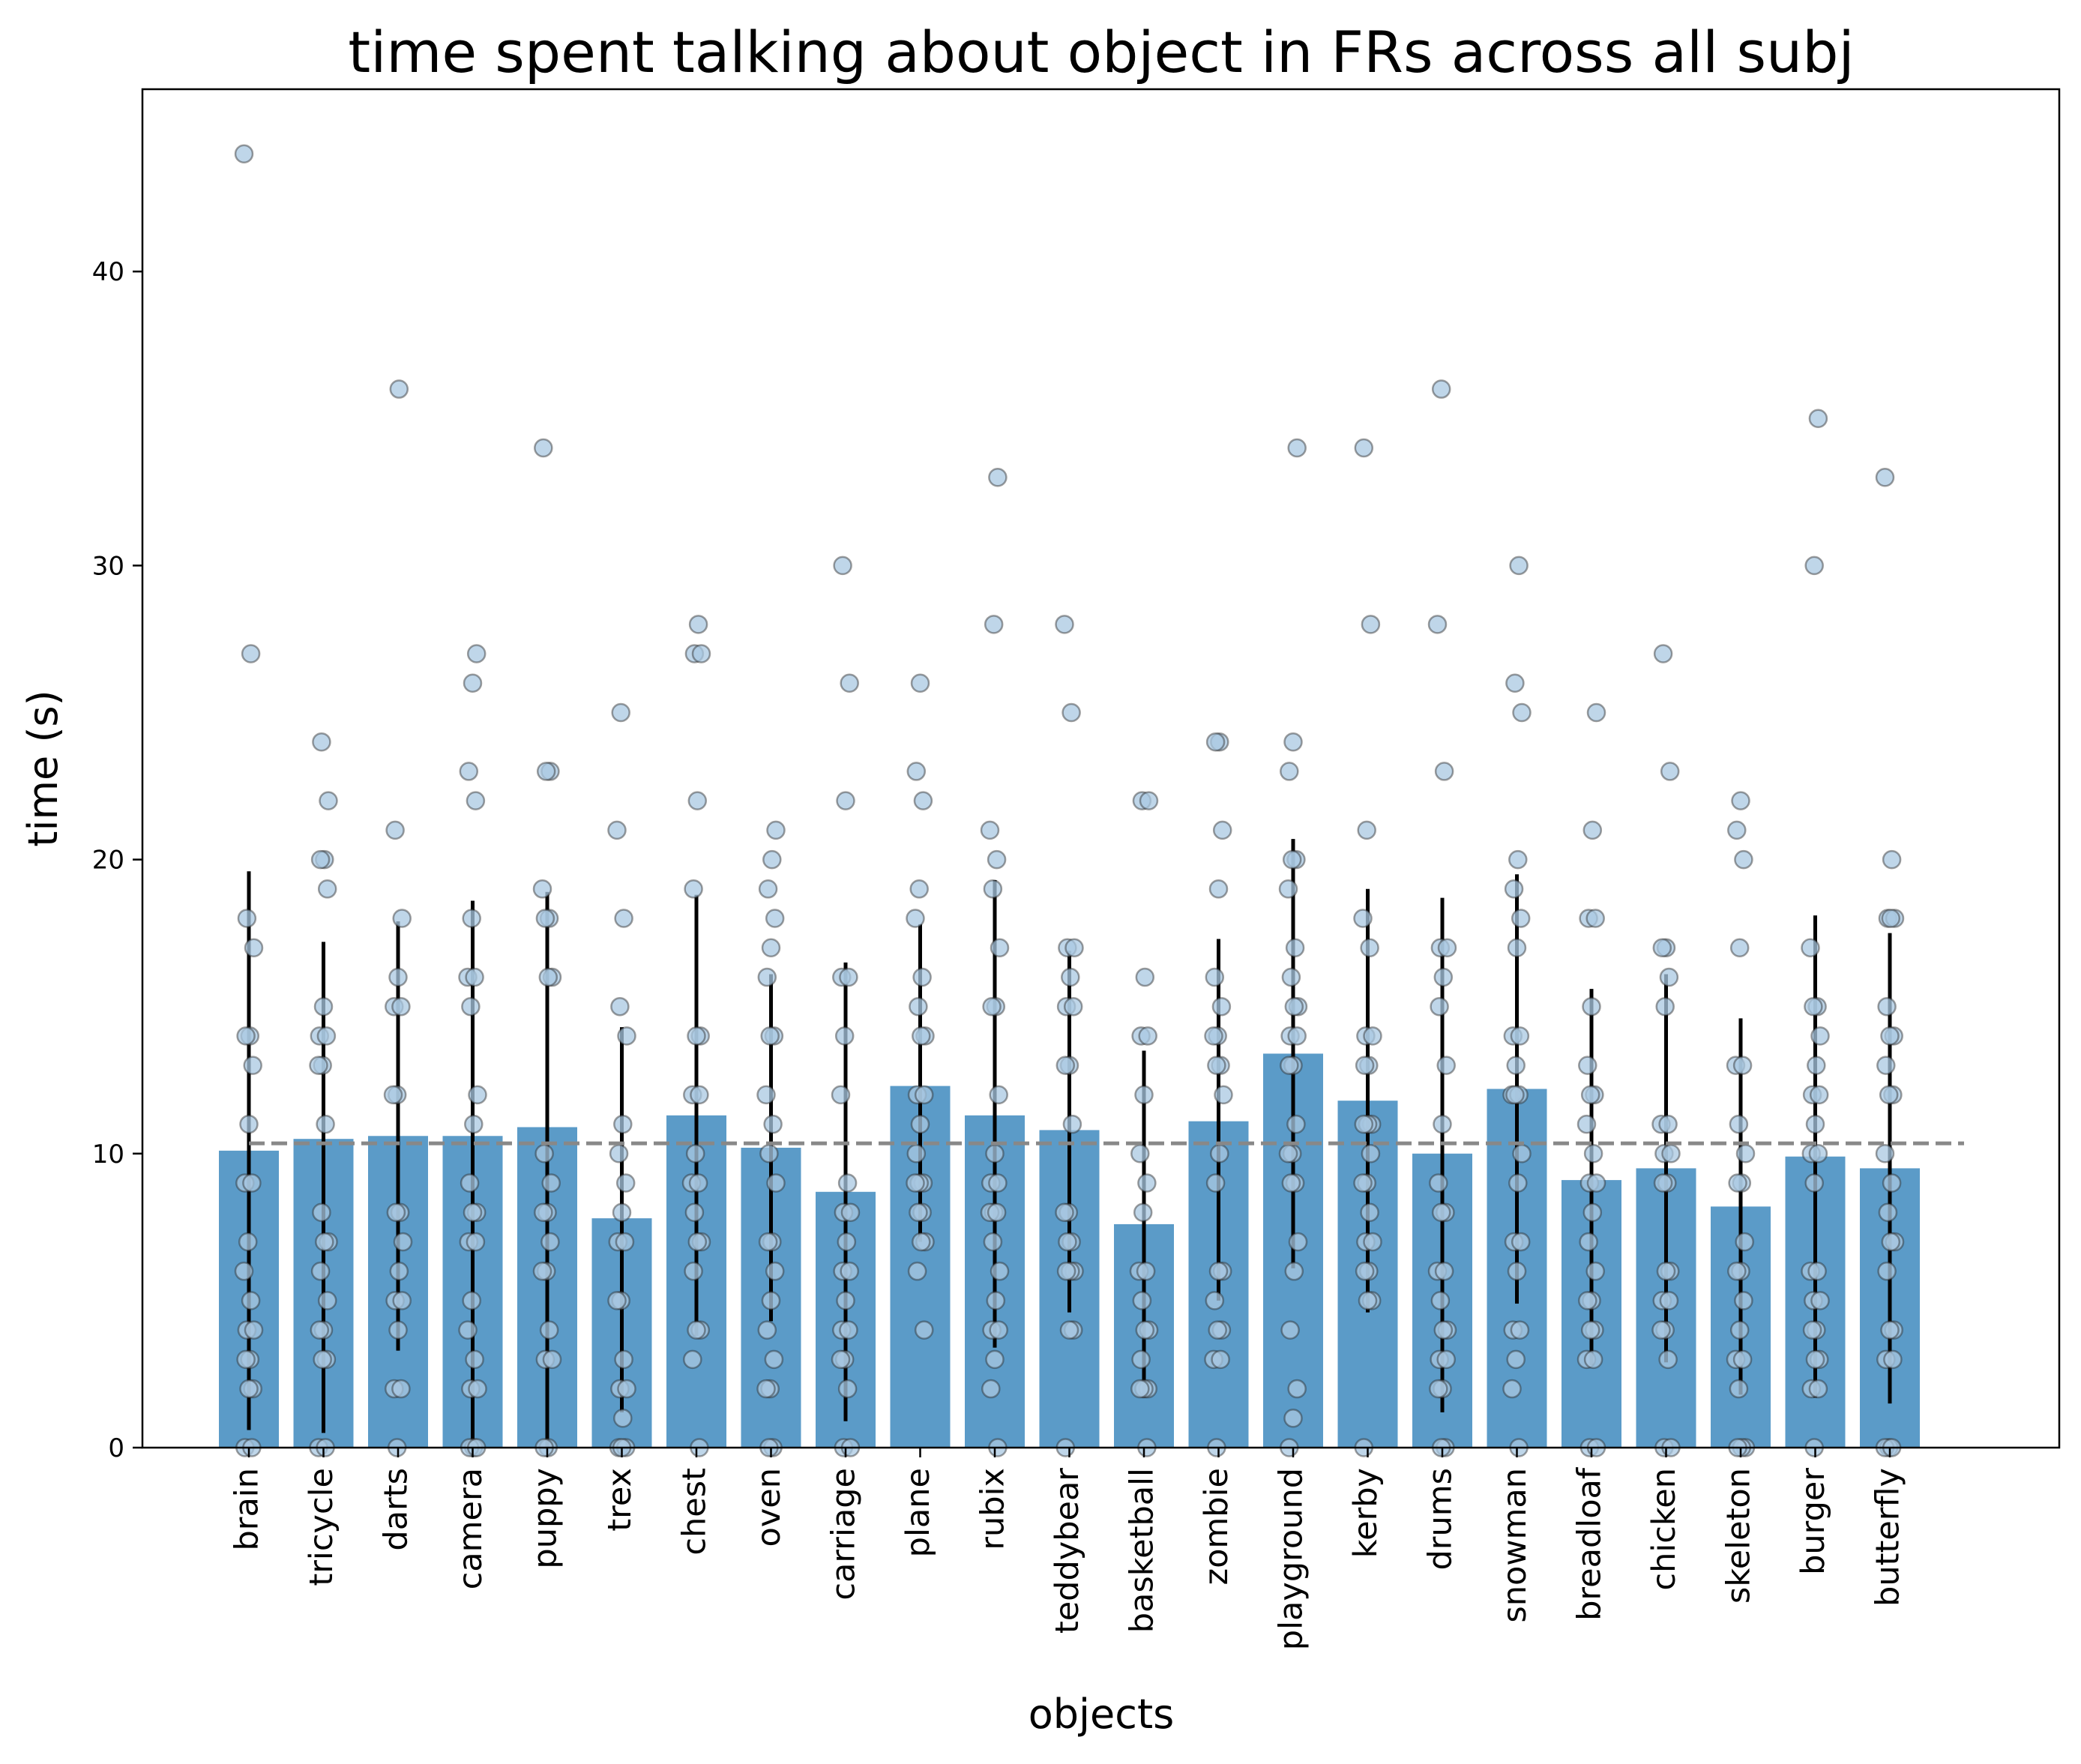  Describe the element at coordinates (1813, 1521) in the screenshot. I see `x-tick-label: burger` at that location.